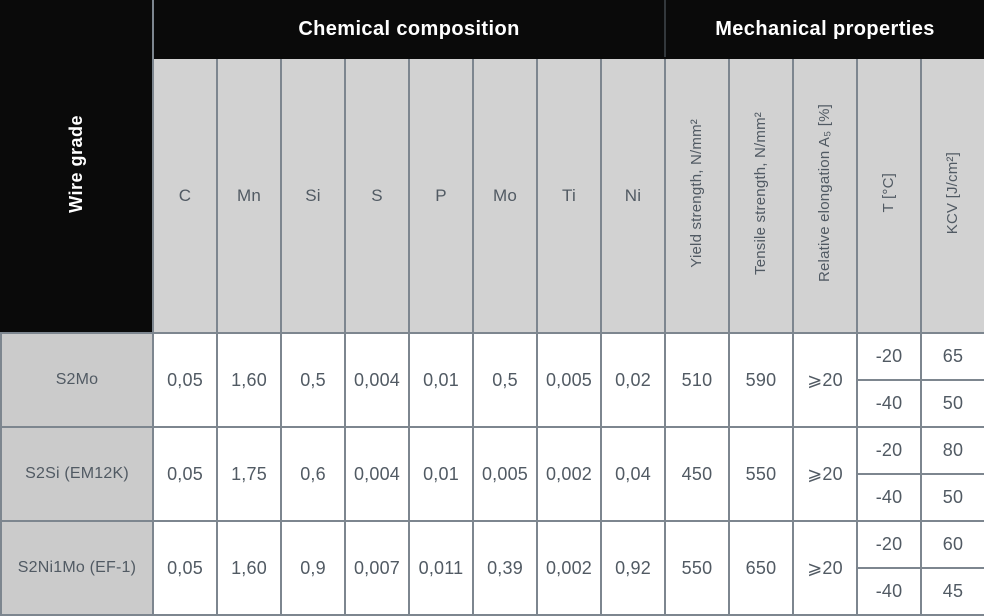  Describe the element at coordinates (569, 195) in the screenshot. I see `column-header-ti: Ti` at that location.